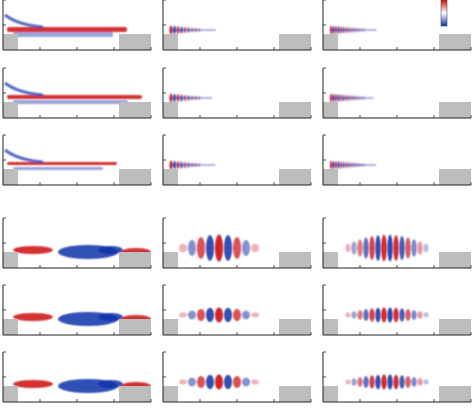  I want to click on panel-r5-c1, so click(237, 377).